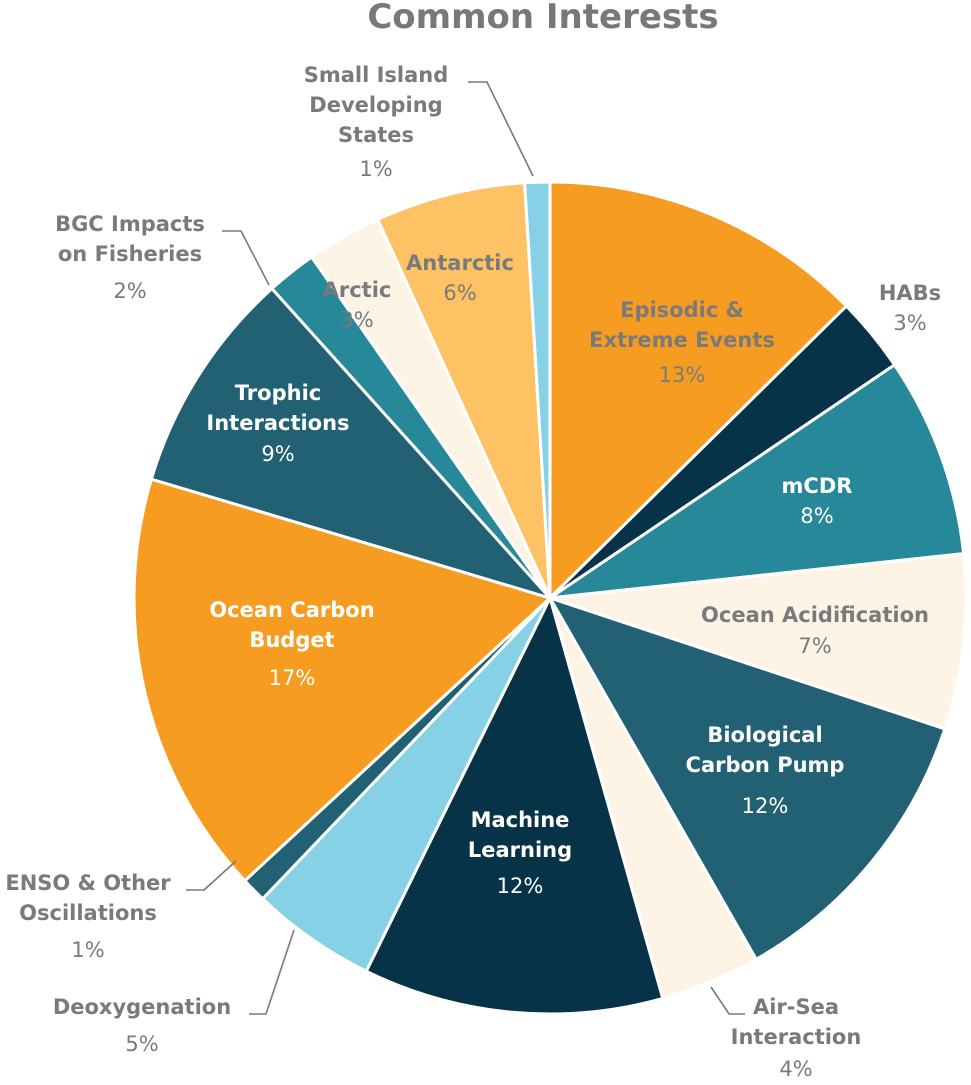 This screenshot has width=971, height=1085. I want to click on pie-slice-machine-learning, so click(514, 804).